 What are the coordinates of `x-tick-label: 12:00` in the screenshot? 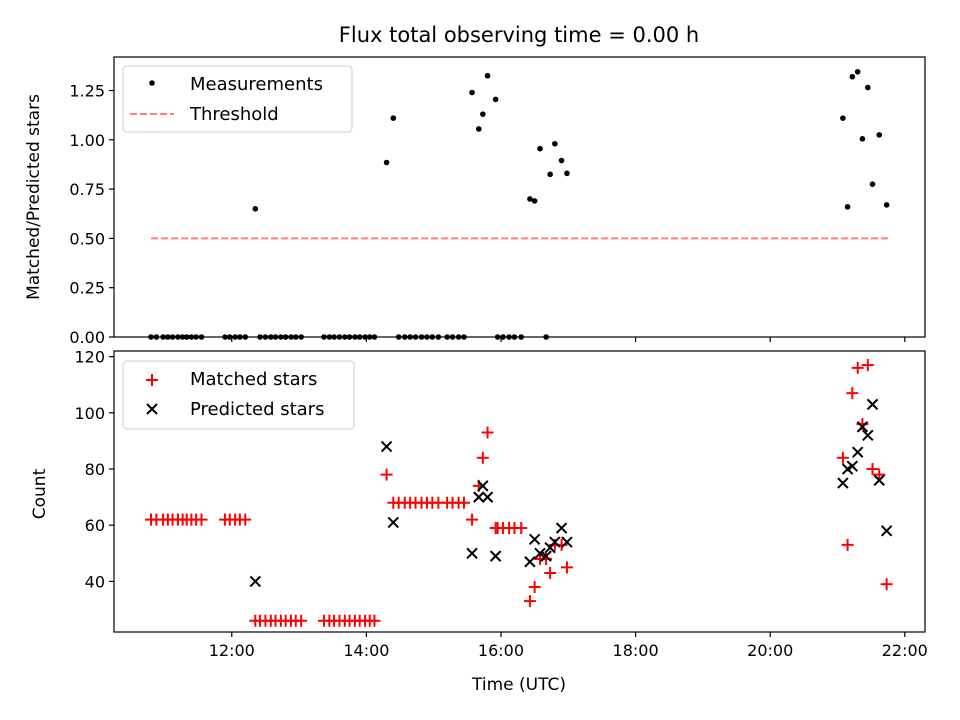 It's located at (232, 650).